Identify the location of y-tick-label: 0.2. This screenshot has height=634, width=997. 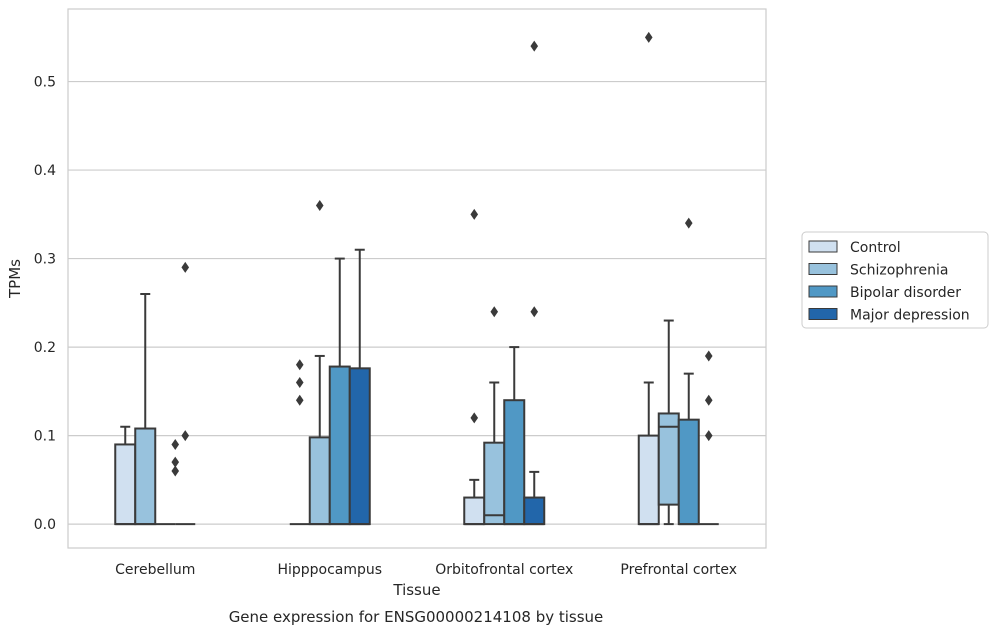
(45, 348).